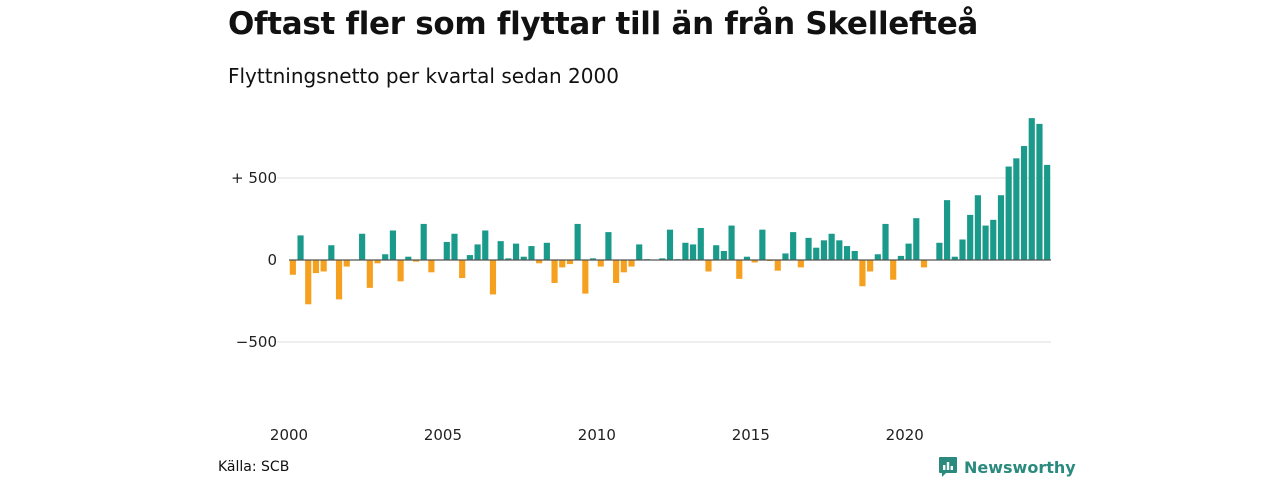 This screenshot has width=1280, height=480. I want to click on x-tick-label: 2010, so click(597, 435).